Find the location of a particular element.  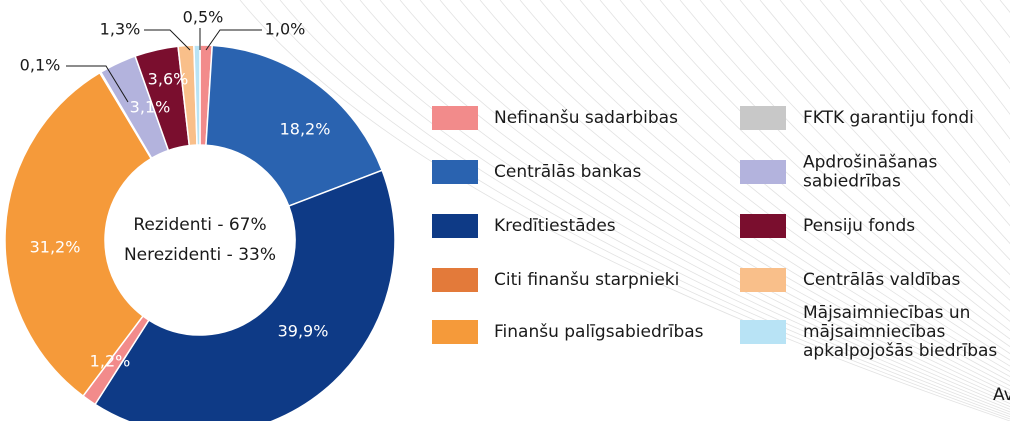

data-label: 31,2% is located at coordinates (55, 247).